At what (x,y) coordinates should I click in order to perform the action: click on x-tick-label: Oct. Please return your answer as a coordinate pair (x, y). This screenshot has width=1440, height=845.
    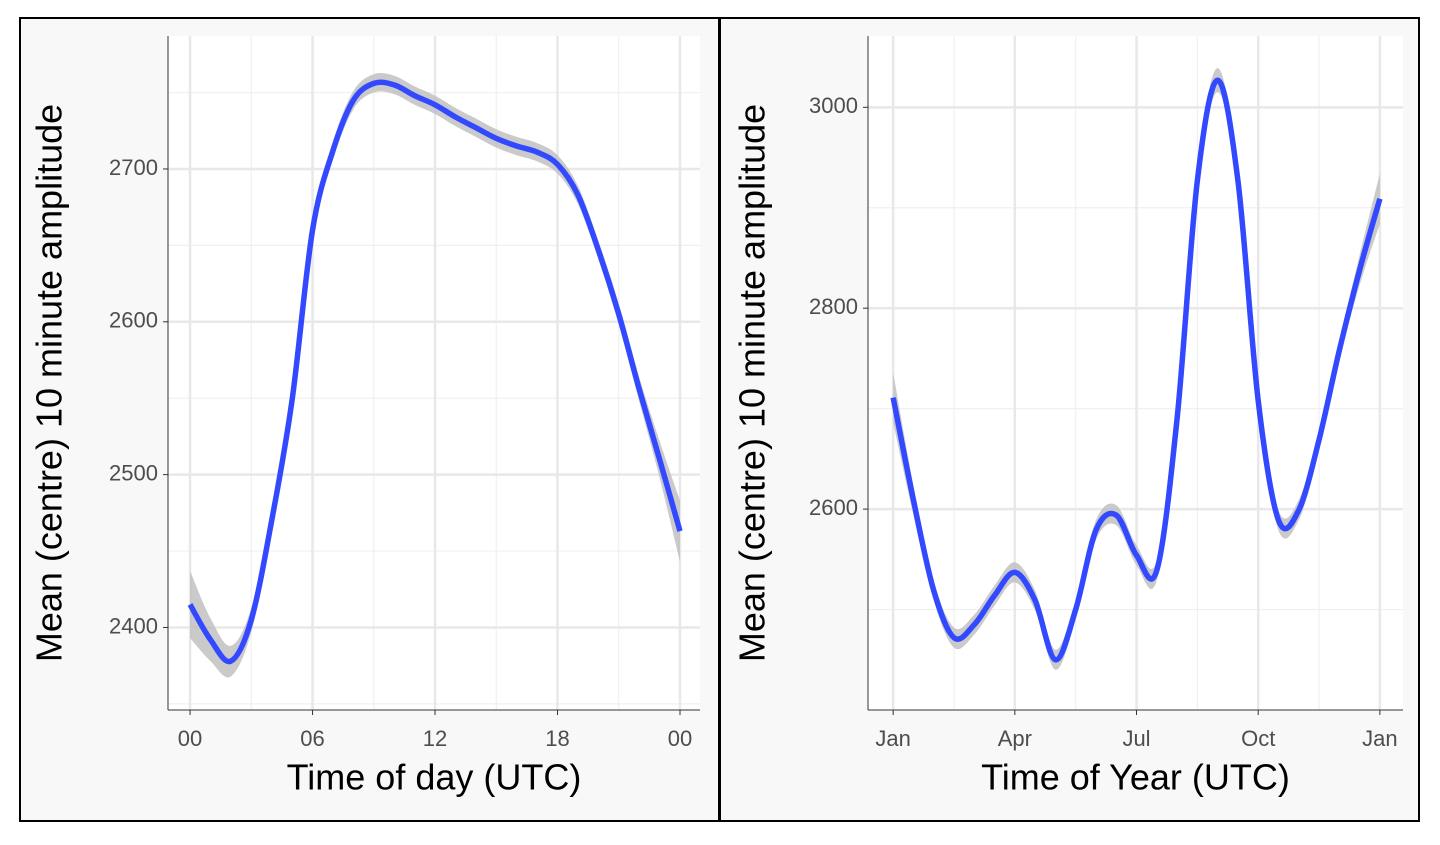
    Looking at the image, I should click on (1258, 738).